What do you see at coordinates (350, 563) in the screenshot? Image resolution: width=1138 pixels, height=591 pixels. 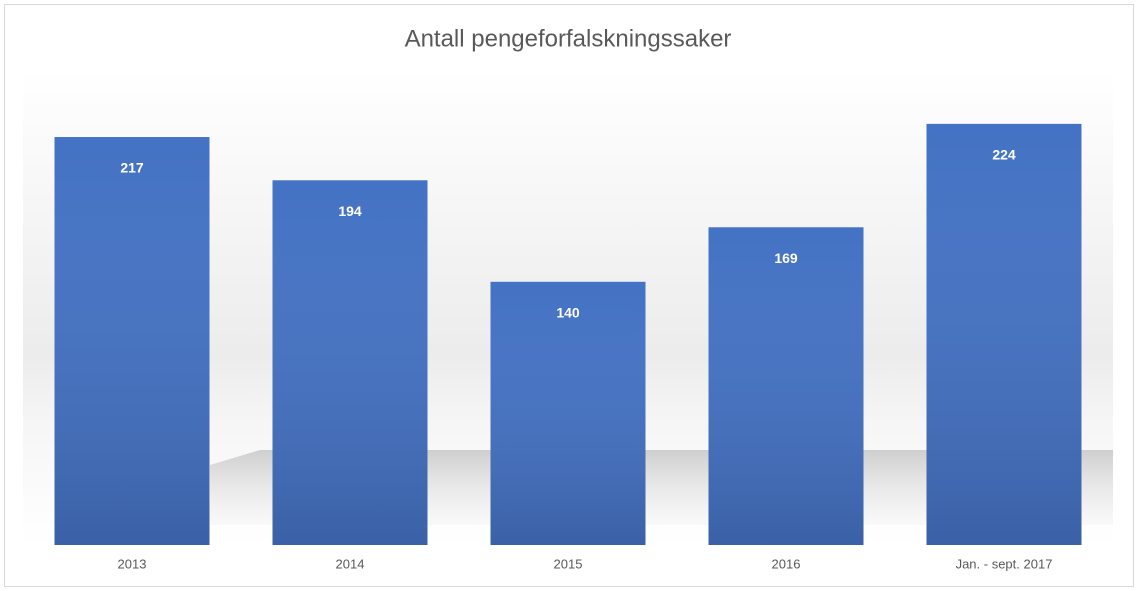 I see `x-tick-label: 2014` at bounding box center [350, 563].